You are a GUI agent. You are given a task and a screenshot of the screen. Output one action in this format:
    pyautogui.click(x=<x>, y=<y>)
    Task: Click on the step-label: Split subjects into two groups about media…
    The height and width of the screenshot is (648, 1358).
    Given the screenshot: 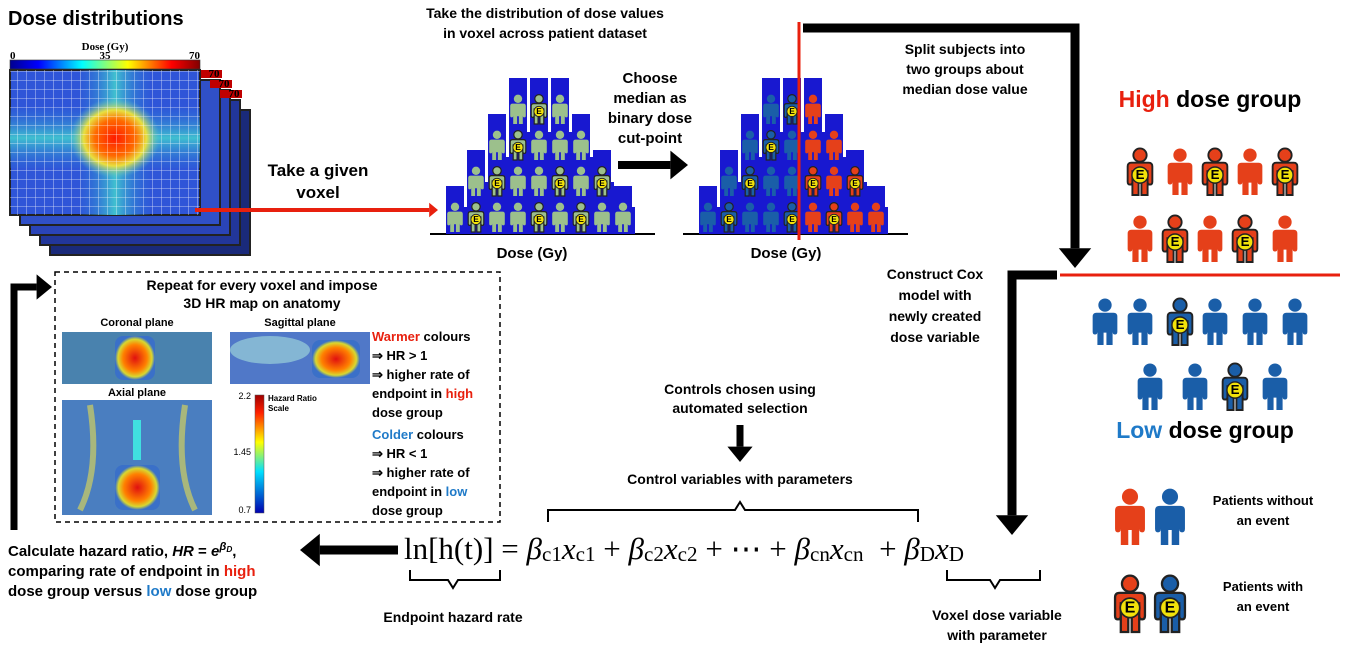 What is the action you would take?
    pyautogui.click(x=964, y=69)
    